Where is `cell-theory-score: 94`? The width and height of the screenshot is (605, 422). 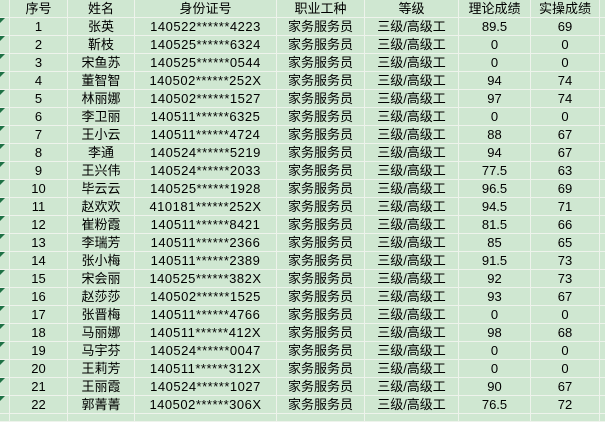
cell-theory-score: 94 is located at coordinates (495, 81).